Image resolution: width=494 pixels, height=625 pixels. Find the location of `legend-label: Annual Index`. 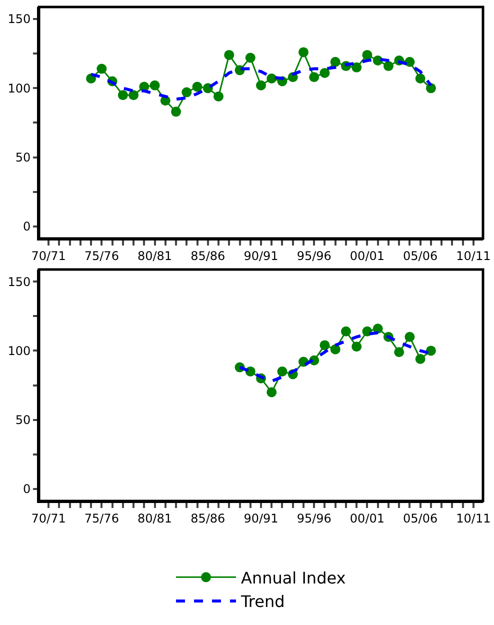

legend-label: Annual Index is located at coordinates (293, 578).